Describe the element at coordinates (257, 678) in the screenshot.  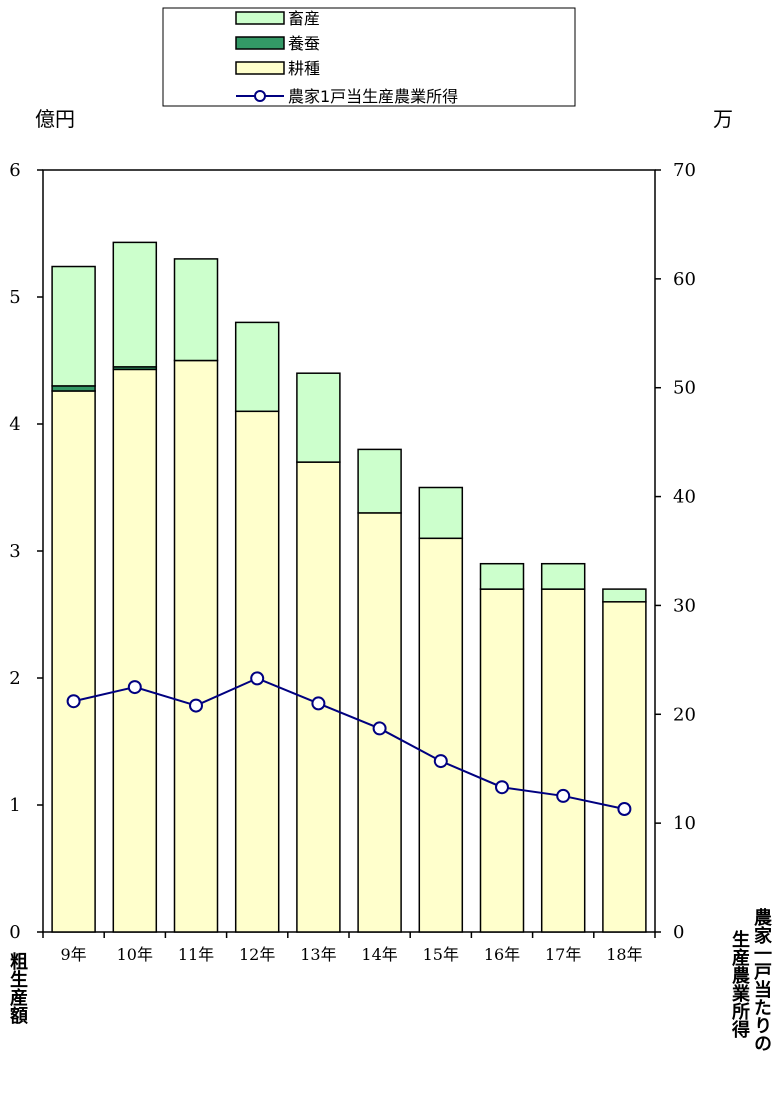
I see `income-point-12年` at that location.